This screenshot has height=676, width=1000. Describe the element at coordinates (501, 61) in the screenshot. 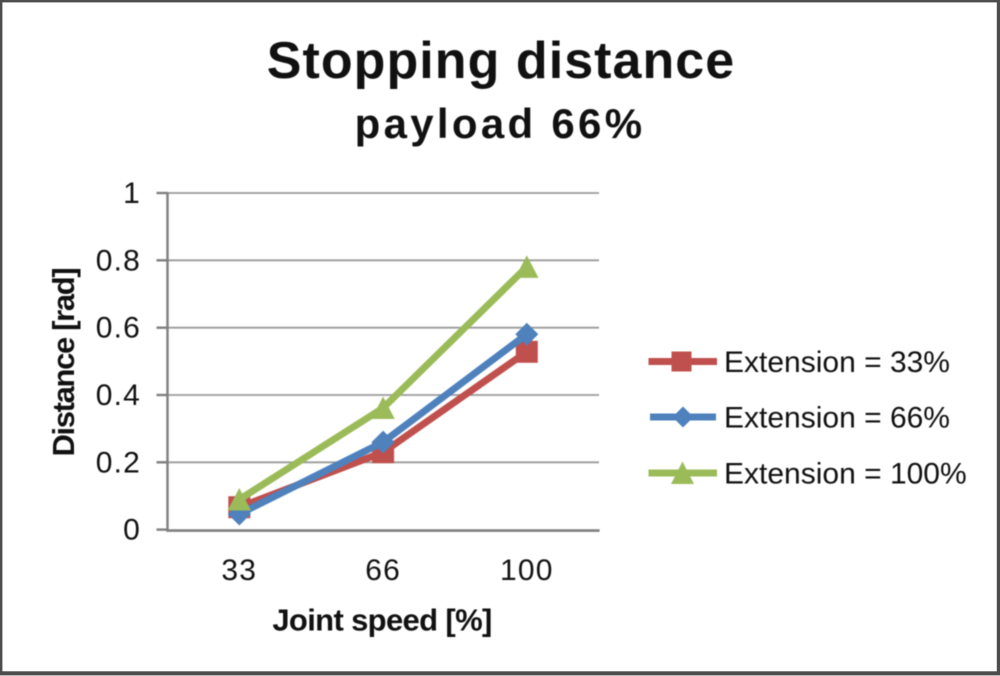

I see `svg-text: Stopping distance` at that location.